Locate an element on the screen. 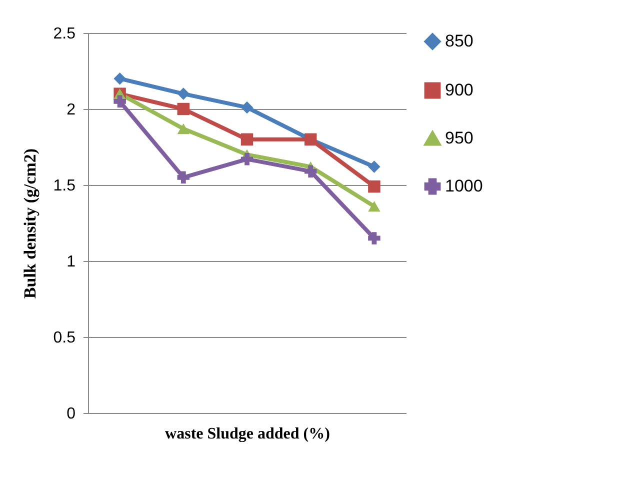 The height and width of the screenshot is (481, 644). y-tick-label: 0.5 is located at coordinates (64, 338).